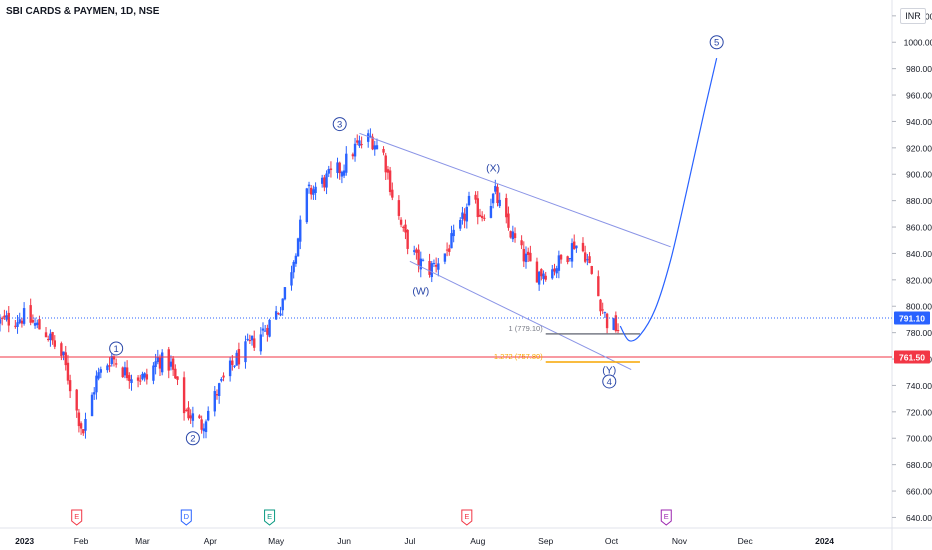 The image size is (932, 550). What do you see at coordinates (466, 516) in the screenshot?
I see `event-marker-letter: E` at bounding box center [466, 516].